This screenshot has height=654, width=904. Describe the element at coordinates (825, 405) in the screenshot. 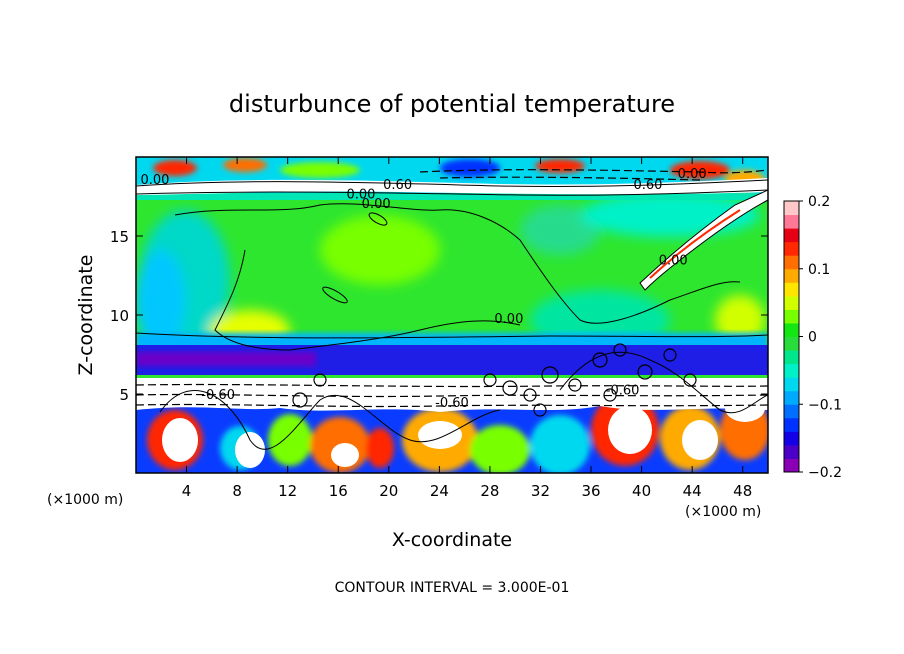

I see `colorbar-tick-label: −0.1` at that location.